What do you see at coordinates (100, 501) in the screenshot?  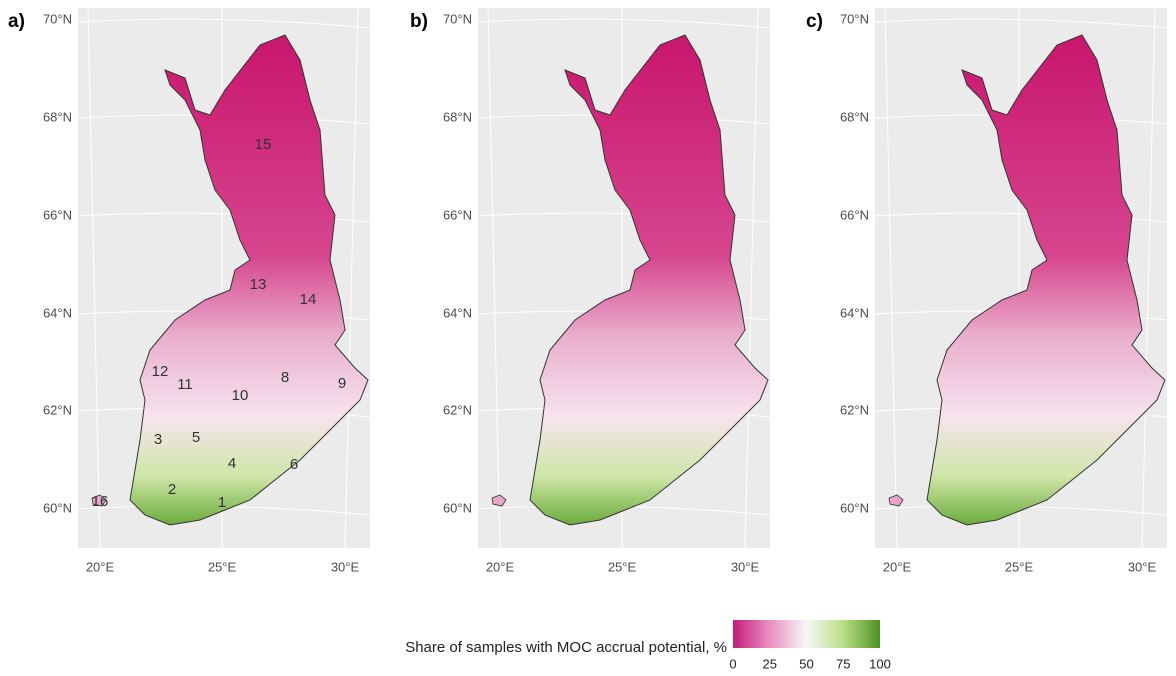 I see `region-label: 16` at bounding box center [100, 501].